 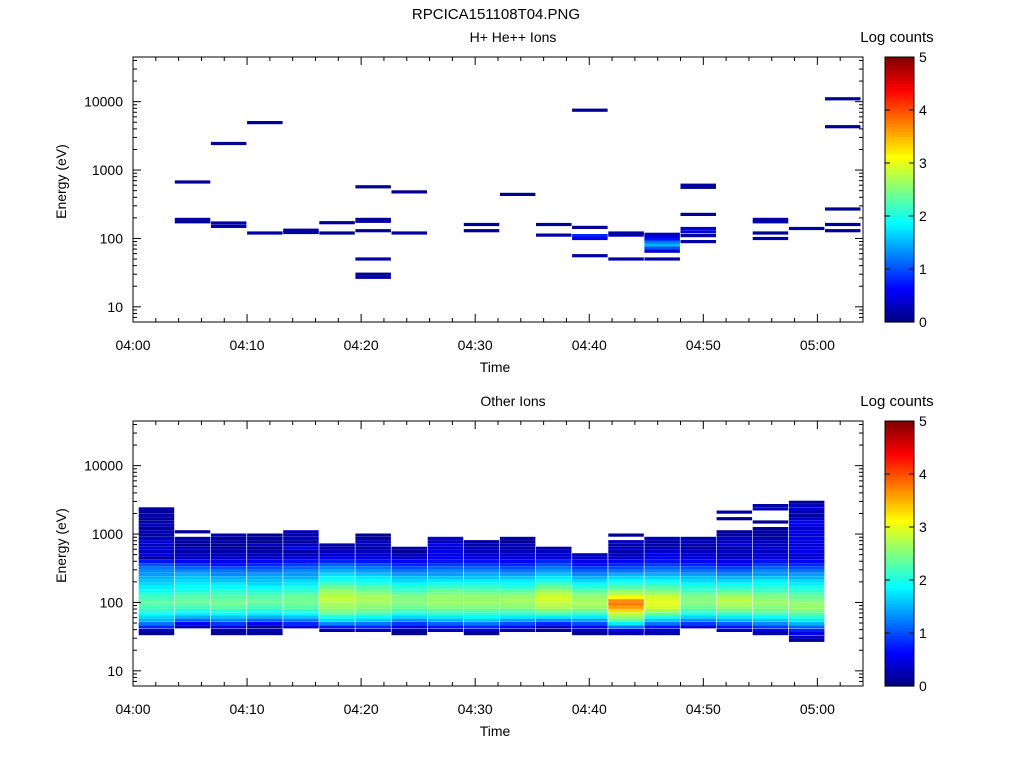 What do you see at coordinates (475, 345) in the screenshot?
I see `x-tick-label: 04:30` at bounding box center [475, 345].